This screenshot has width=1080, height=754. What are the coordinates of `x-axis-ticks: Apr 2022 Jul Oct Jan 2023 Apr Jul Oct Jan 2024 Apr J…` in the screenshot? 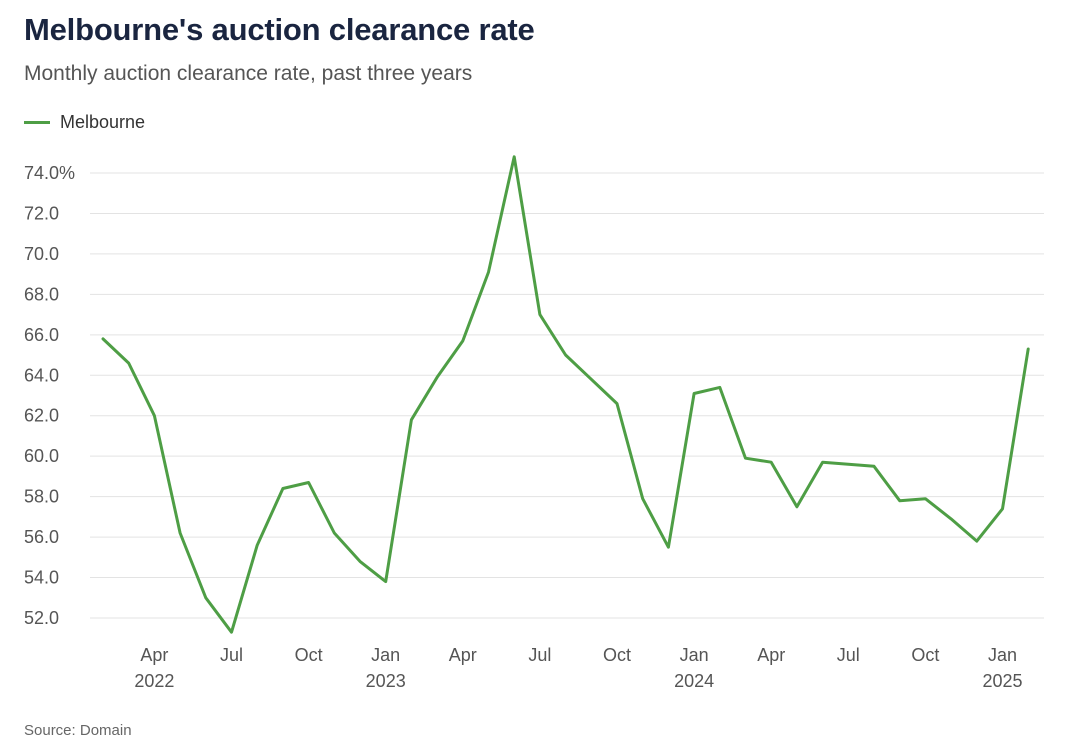 It's located at (578, 668).